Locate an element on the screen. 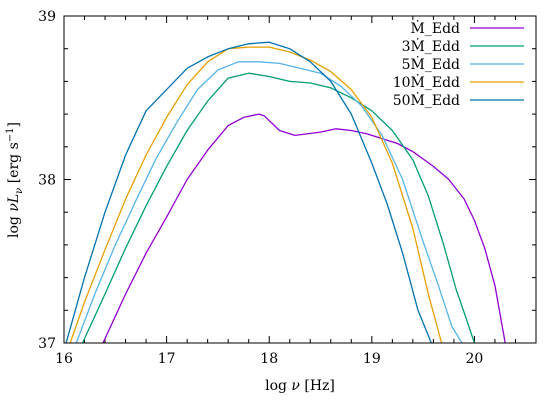 The height and width of the screenshot is (409, 545). y-tick-label: 39 is located at coordinates (47, 17).